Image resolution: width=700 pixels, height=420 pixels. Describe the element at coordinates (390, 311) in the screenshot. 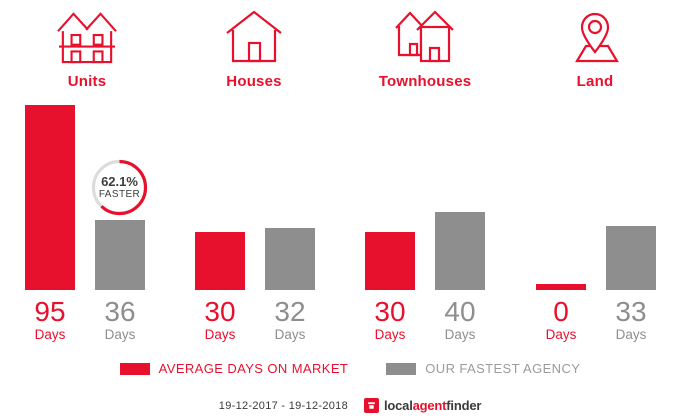

I see `value-townhouses-average: 30` at that location.